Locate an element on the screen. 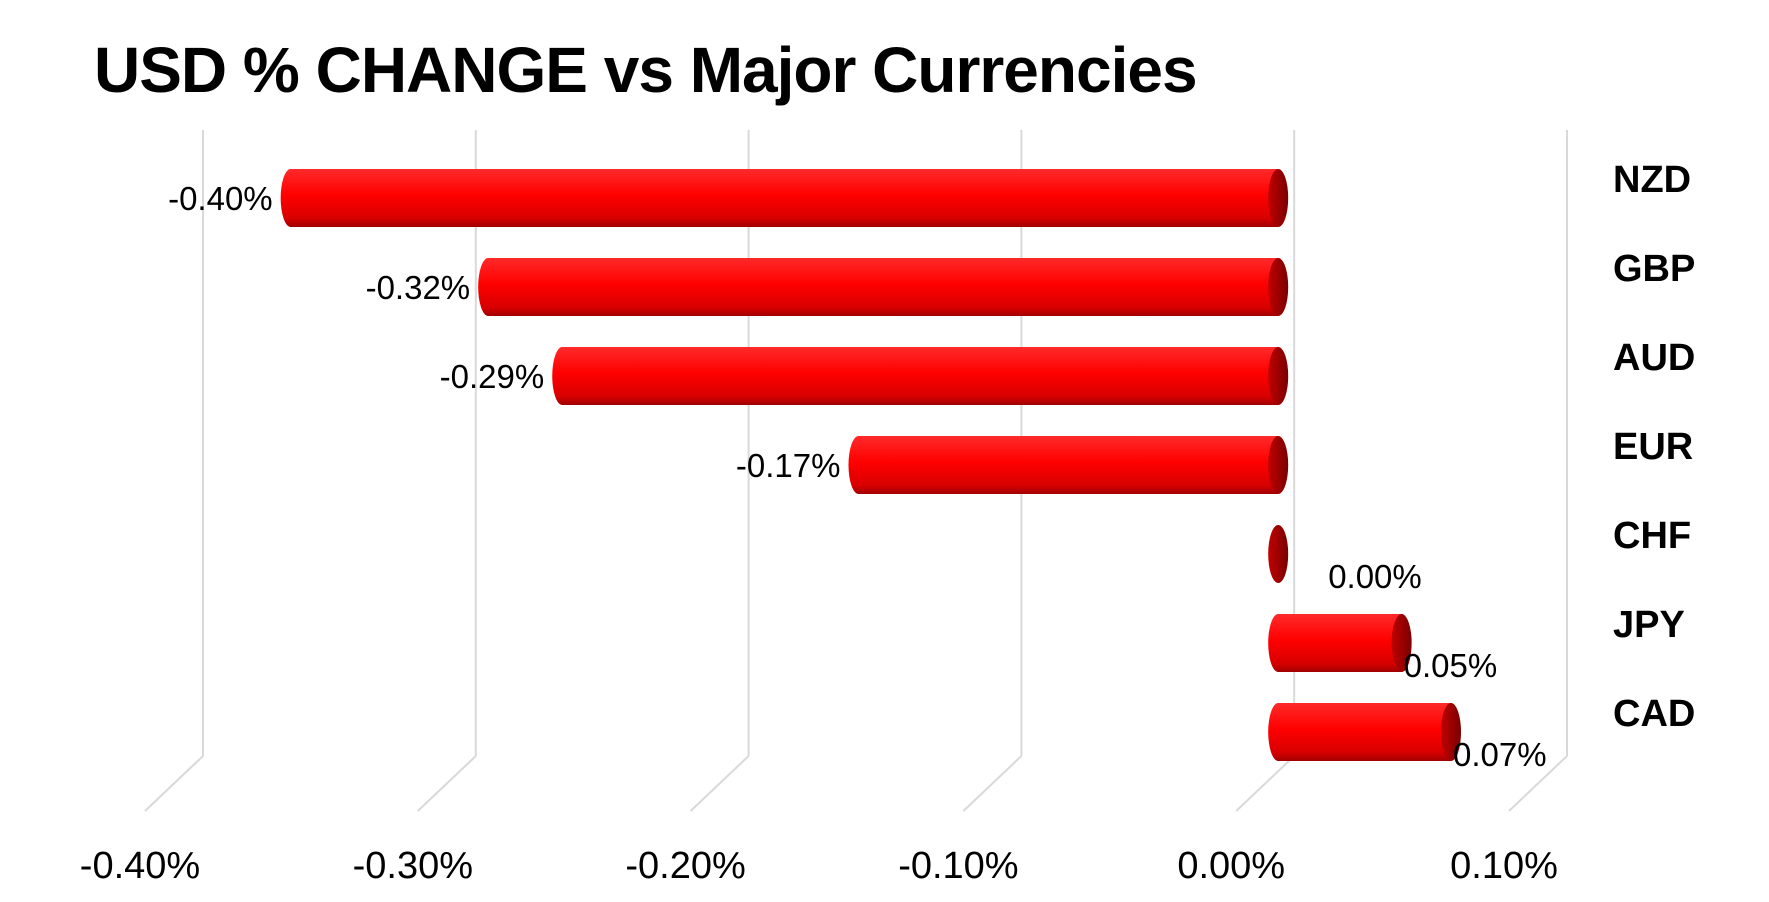 The width and height of the screenshot is (1769, 902). x-tick-label: 0.10% is located at coordinates (1504, 866).